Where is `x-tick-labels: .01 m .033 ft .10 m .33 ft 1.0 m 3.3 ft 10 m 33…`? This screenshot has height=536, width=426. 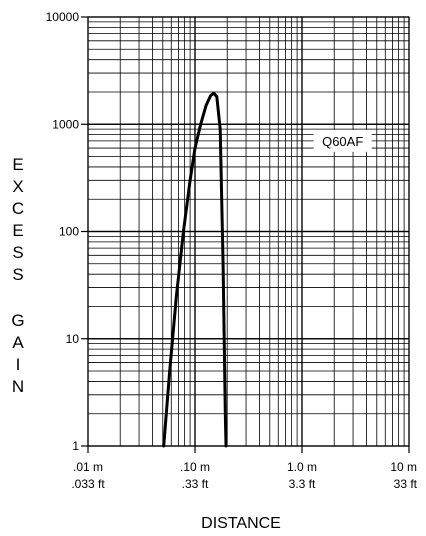
x-tick-labels: .01 m .033 ft .10 m .33 ft 1.0 m 3.3 ft 10 m 33… is located at coordinates (244, 468).